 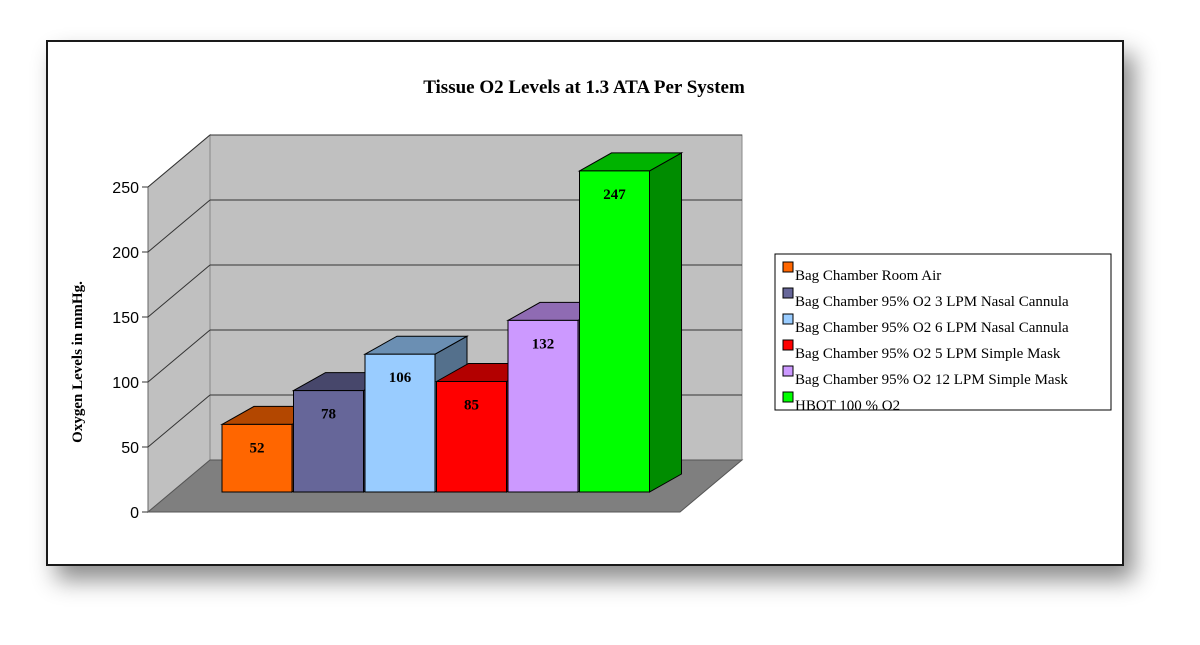 What do you see at coordinates (932, 302) in the screenshot?
I see `legend-label: Bag Chamber 95% O2 3 LPM Nasal Cannula` at bounding box center [932, 302].